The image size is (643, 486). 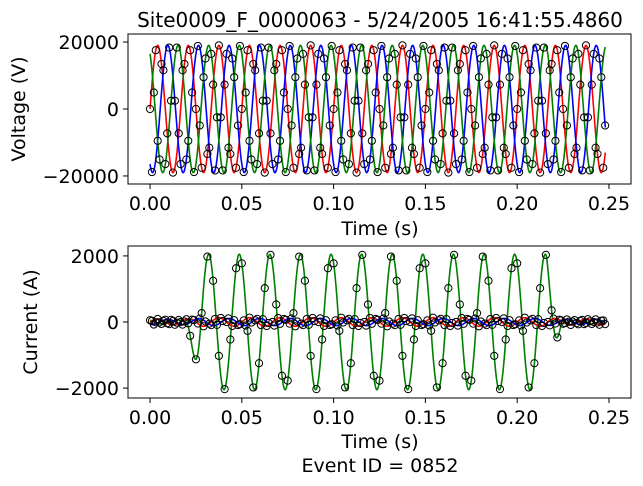 I want to click on voltage-x-tick-label: 0.15, so click(x=425, y=204).